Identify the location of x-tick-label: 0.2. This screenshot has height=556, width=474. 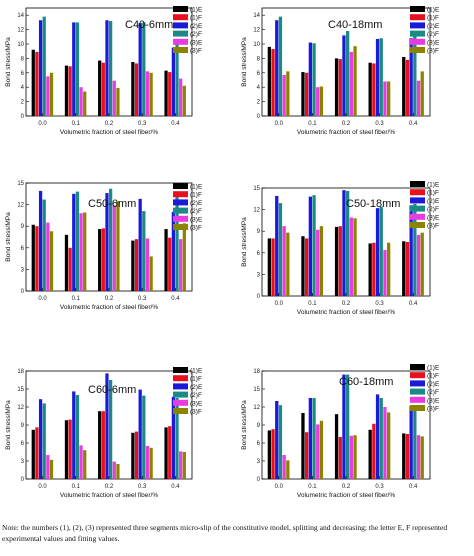
(346, 487).